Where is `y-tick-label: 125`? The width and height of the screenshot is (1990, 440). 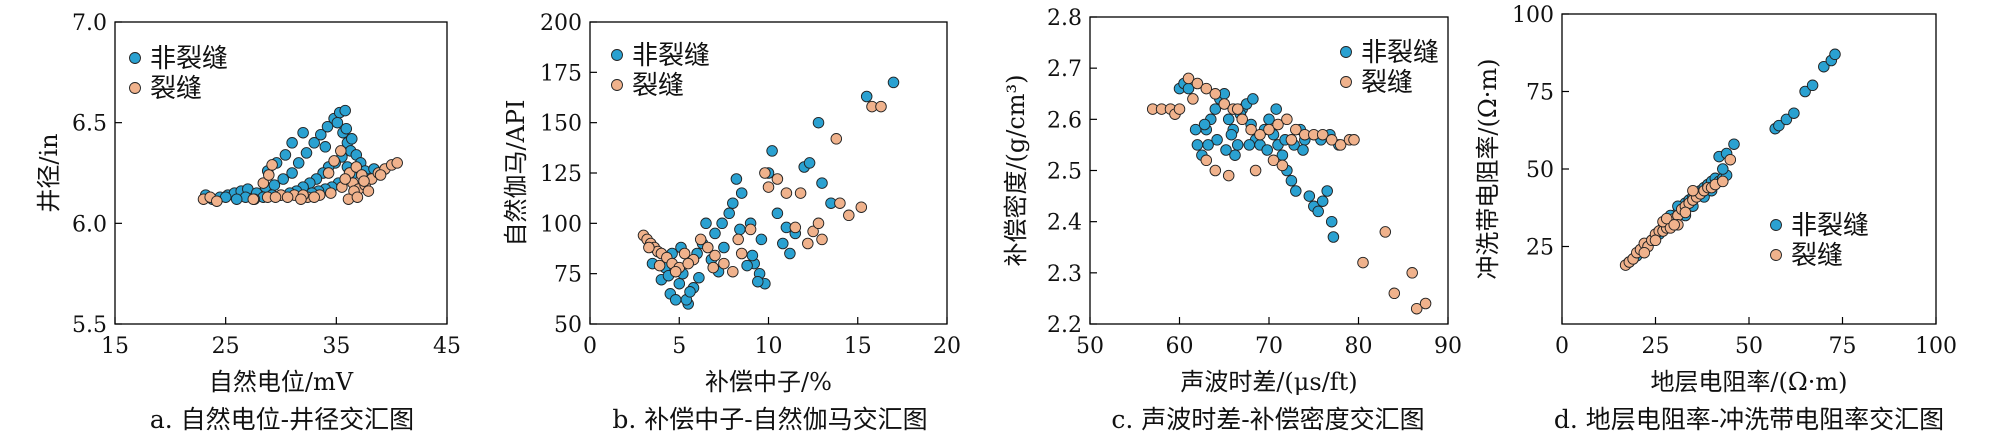
y-tick-label: 125 is located at coordinates (561, 174).